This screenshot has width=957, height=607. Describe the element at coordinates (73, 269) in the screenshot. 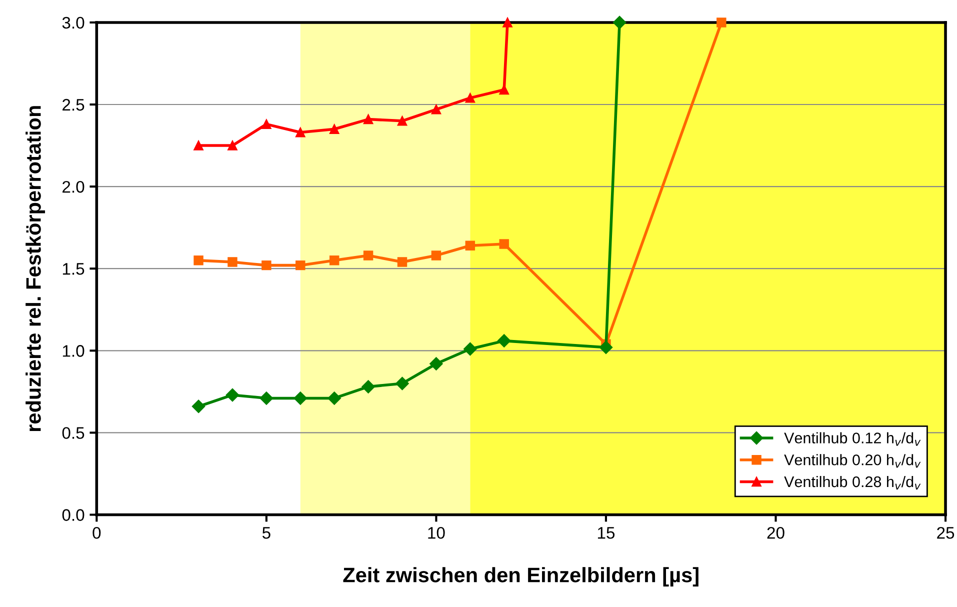

I see `y-tick-label: 1.5` at that location.